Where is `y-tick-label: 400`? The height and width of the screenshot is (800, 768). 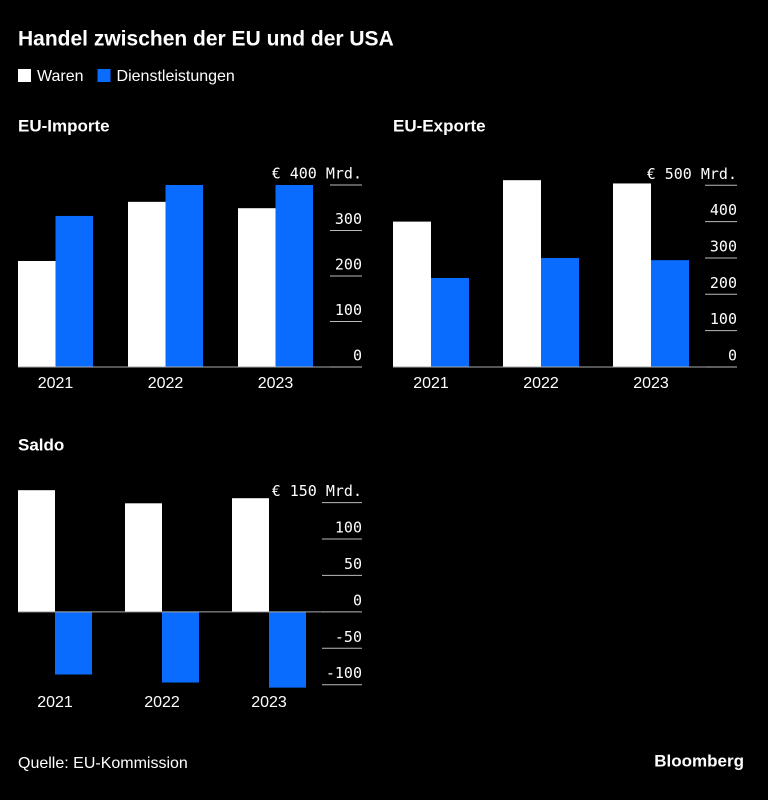
y-tick-label: 400 is located at coordinates (723, 210).